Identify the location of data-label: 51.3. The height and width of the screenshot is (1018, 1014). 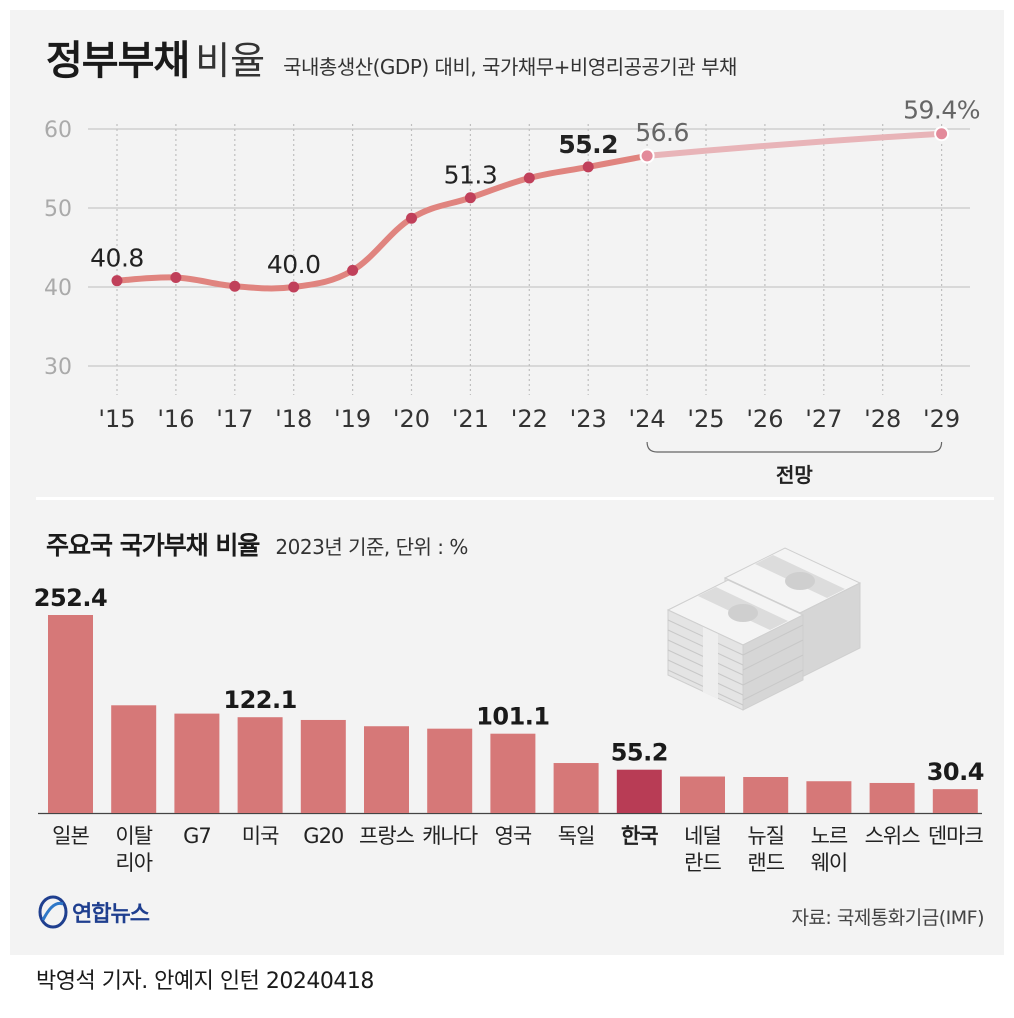
(471, 175).